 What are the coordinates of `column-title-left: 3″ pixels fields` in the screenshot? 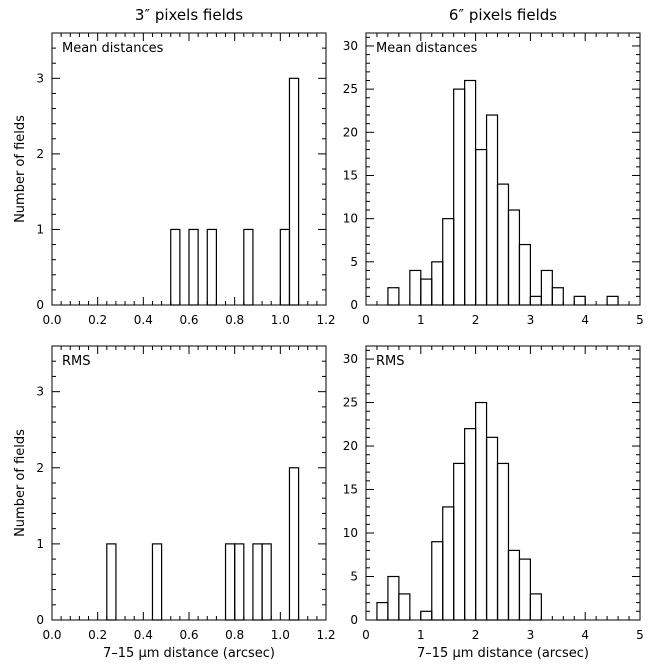 It's located at (189, 15).